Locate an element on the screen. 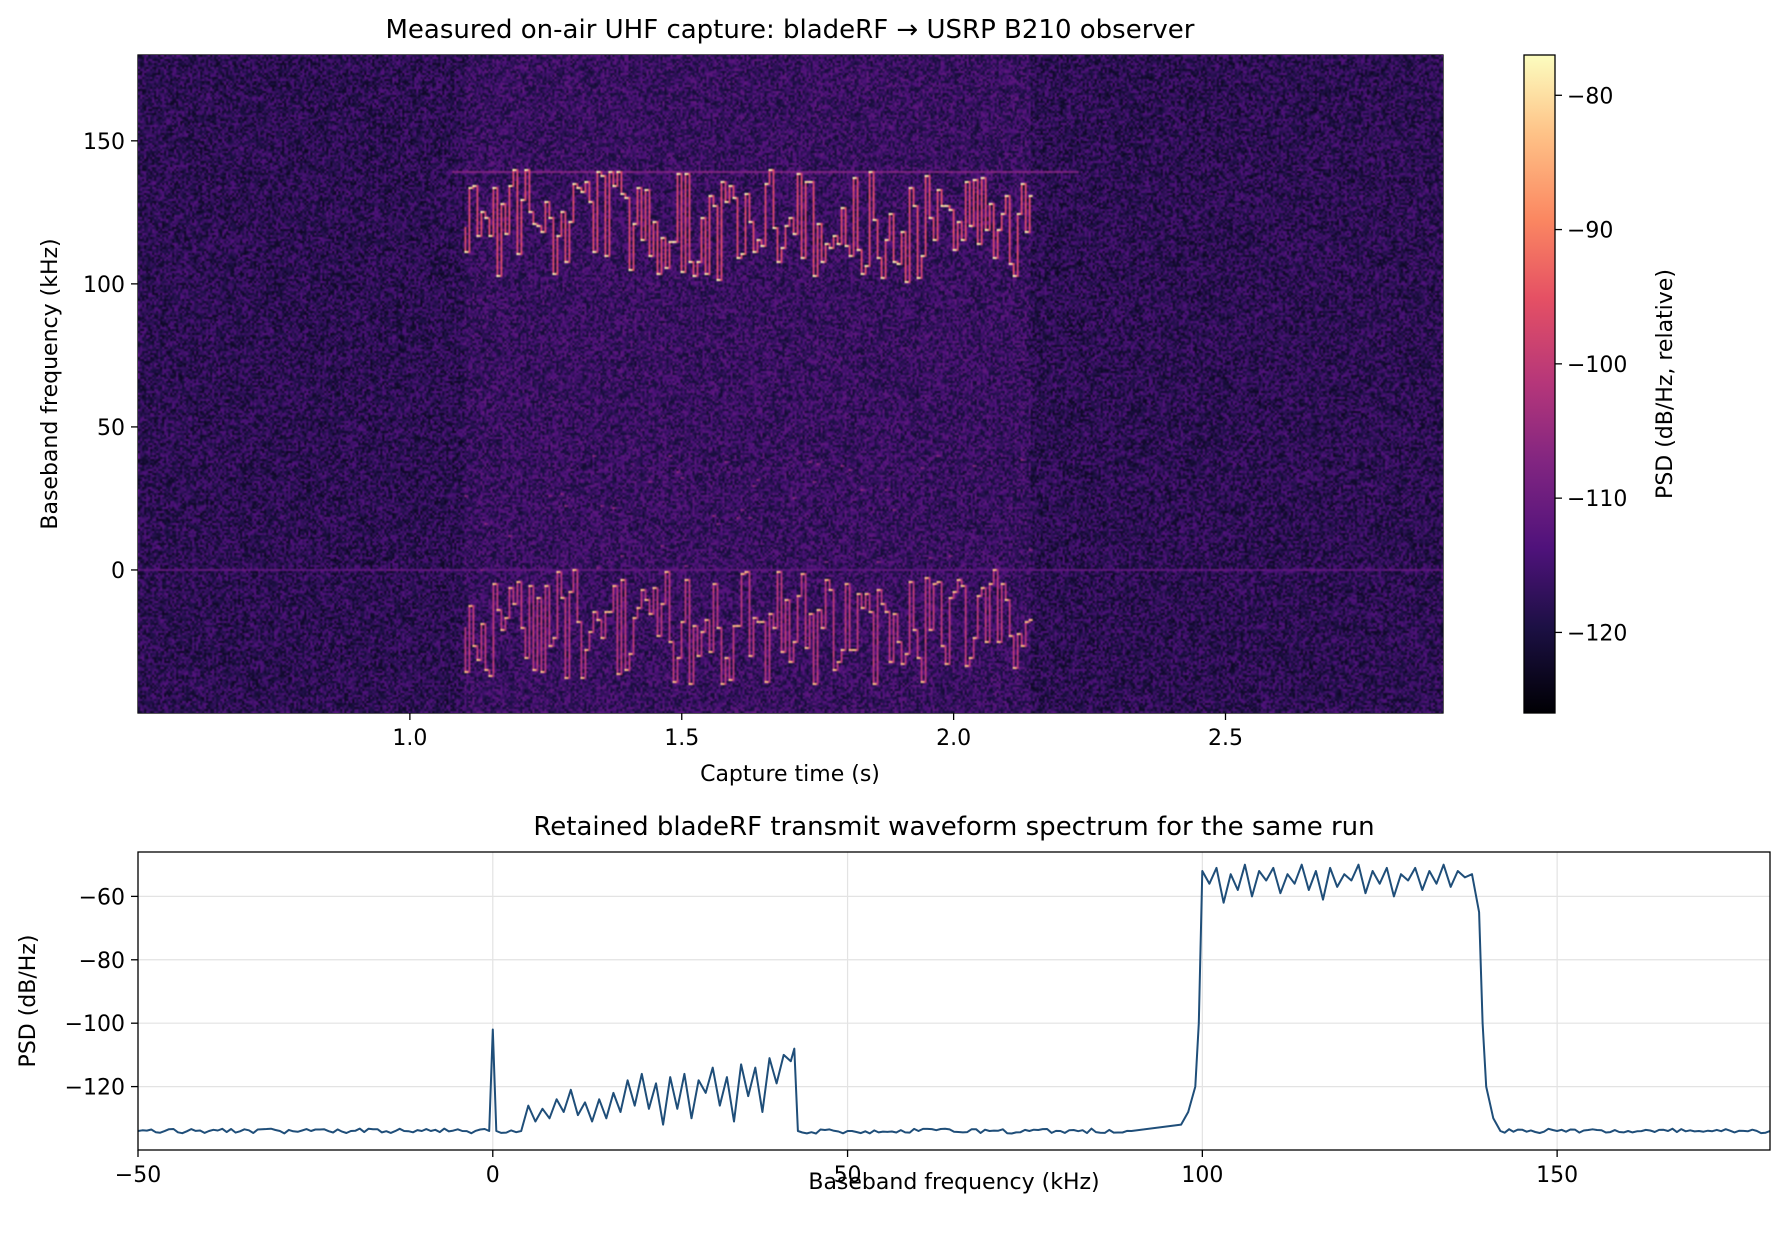 The width and height of the screenshot is (1781, 1242). colorbar-tick-label: −90 is located at coordinates (1590, 231).